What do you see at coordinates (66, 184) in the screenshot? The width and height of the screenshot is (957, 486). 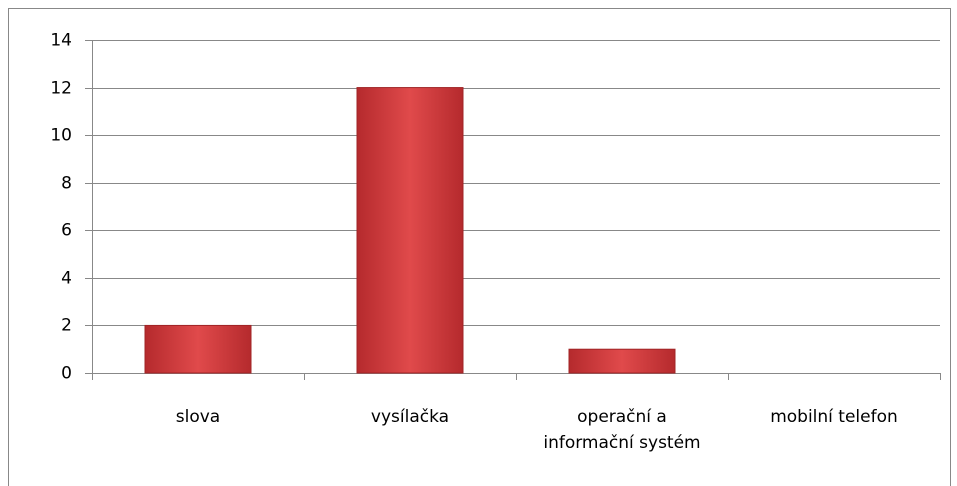 I see `y-tick-label: 8` at bounding box center [66, 184].